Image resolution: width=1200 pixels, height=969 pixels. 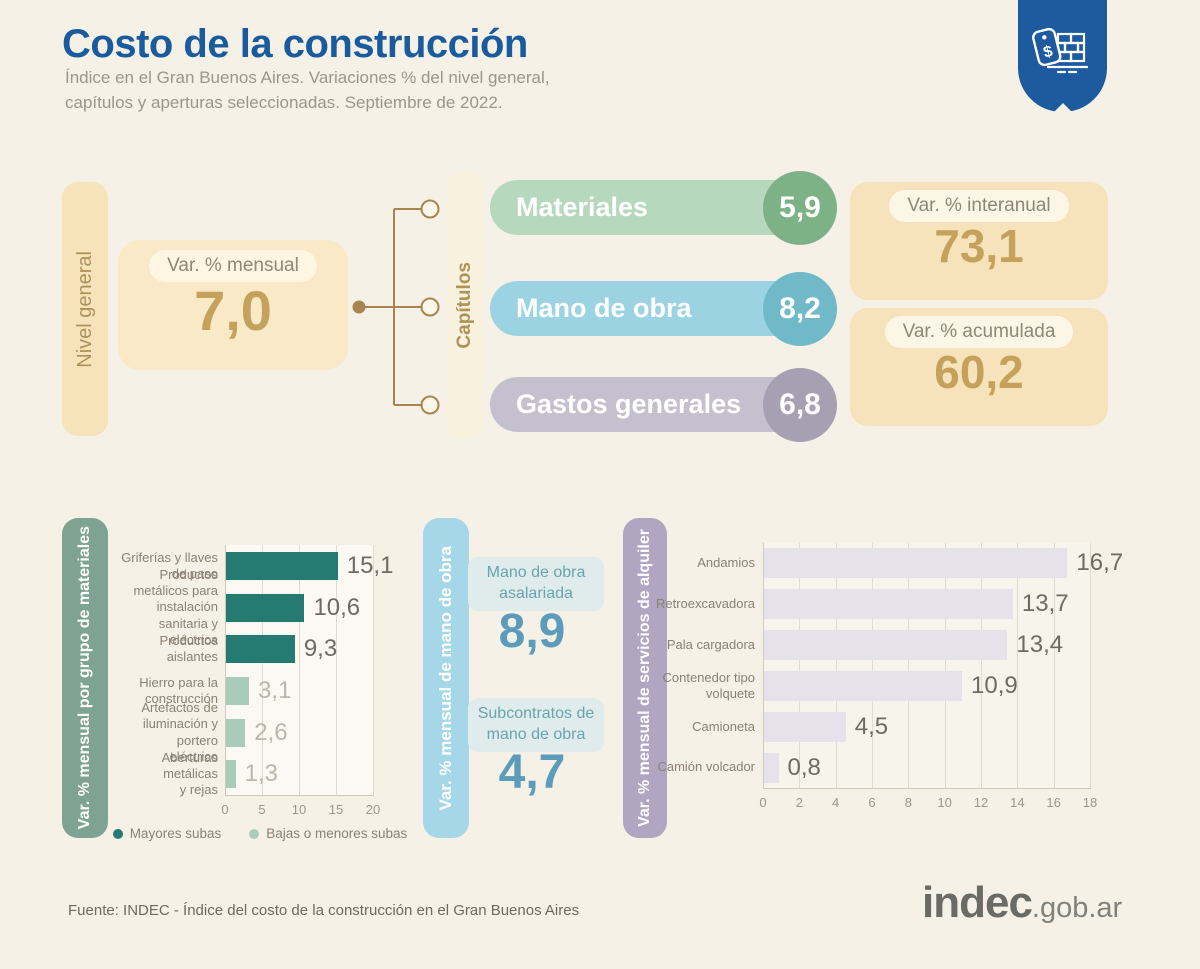 What do you see at coordinates (650, 207) in the screenshot?
I see `capitulo-pill-materiales: Materiales` at bounding box center [650, 207].